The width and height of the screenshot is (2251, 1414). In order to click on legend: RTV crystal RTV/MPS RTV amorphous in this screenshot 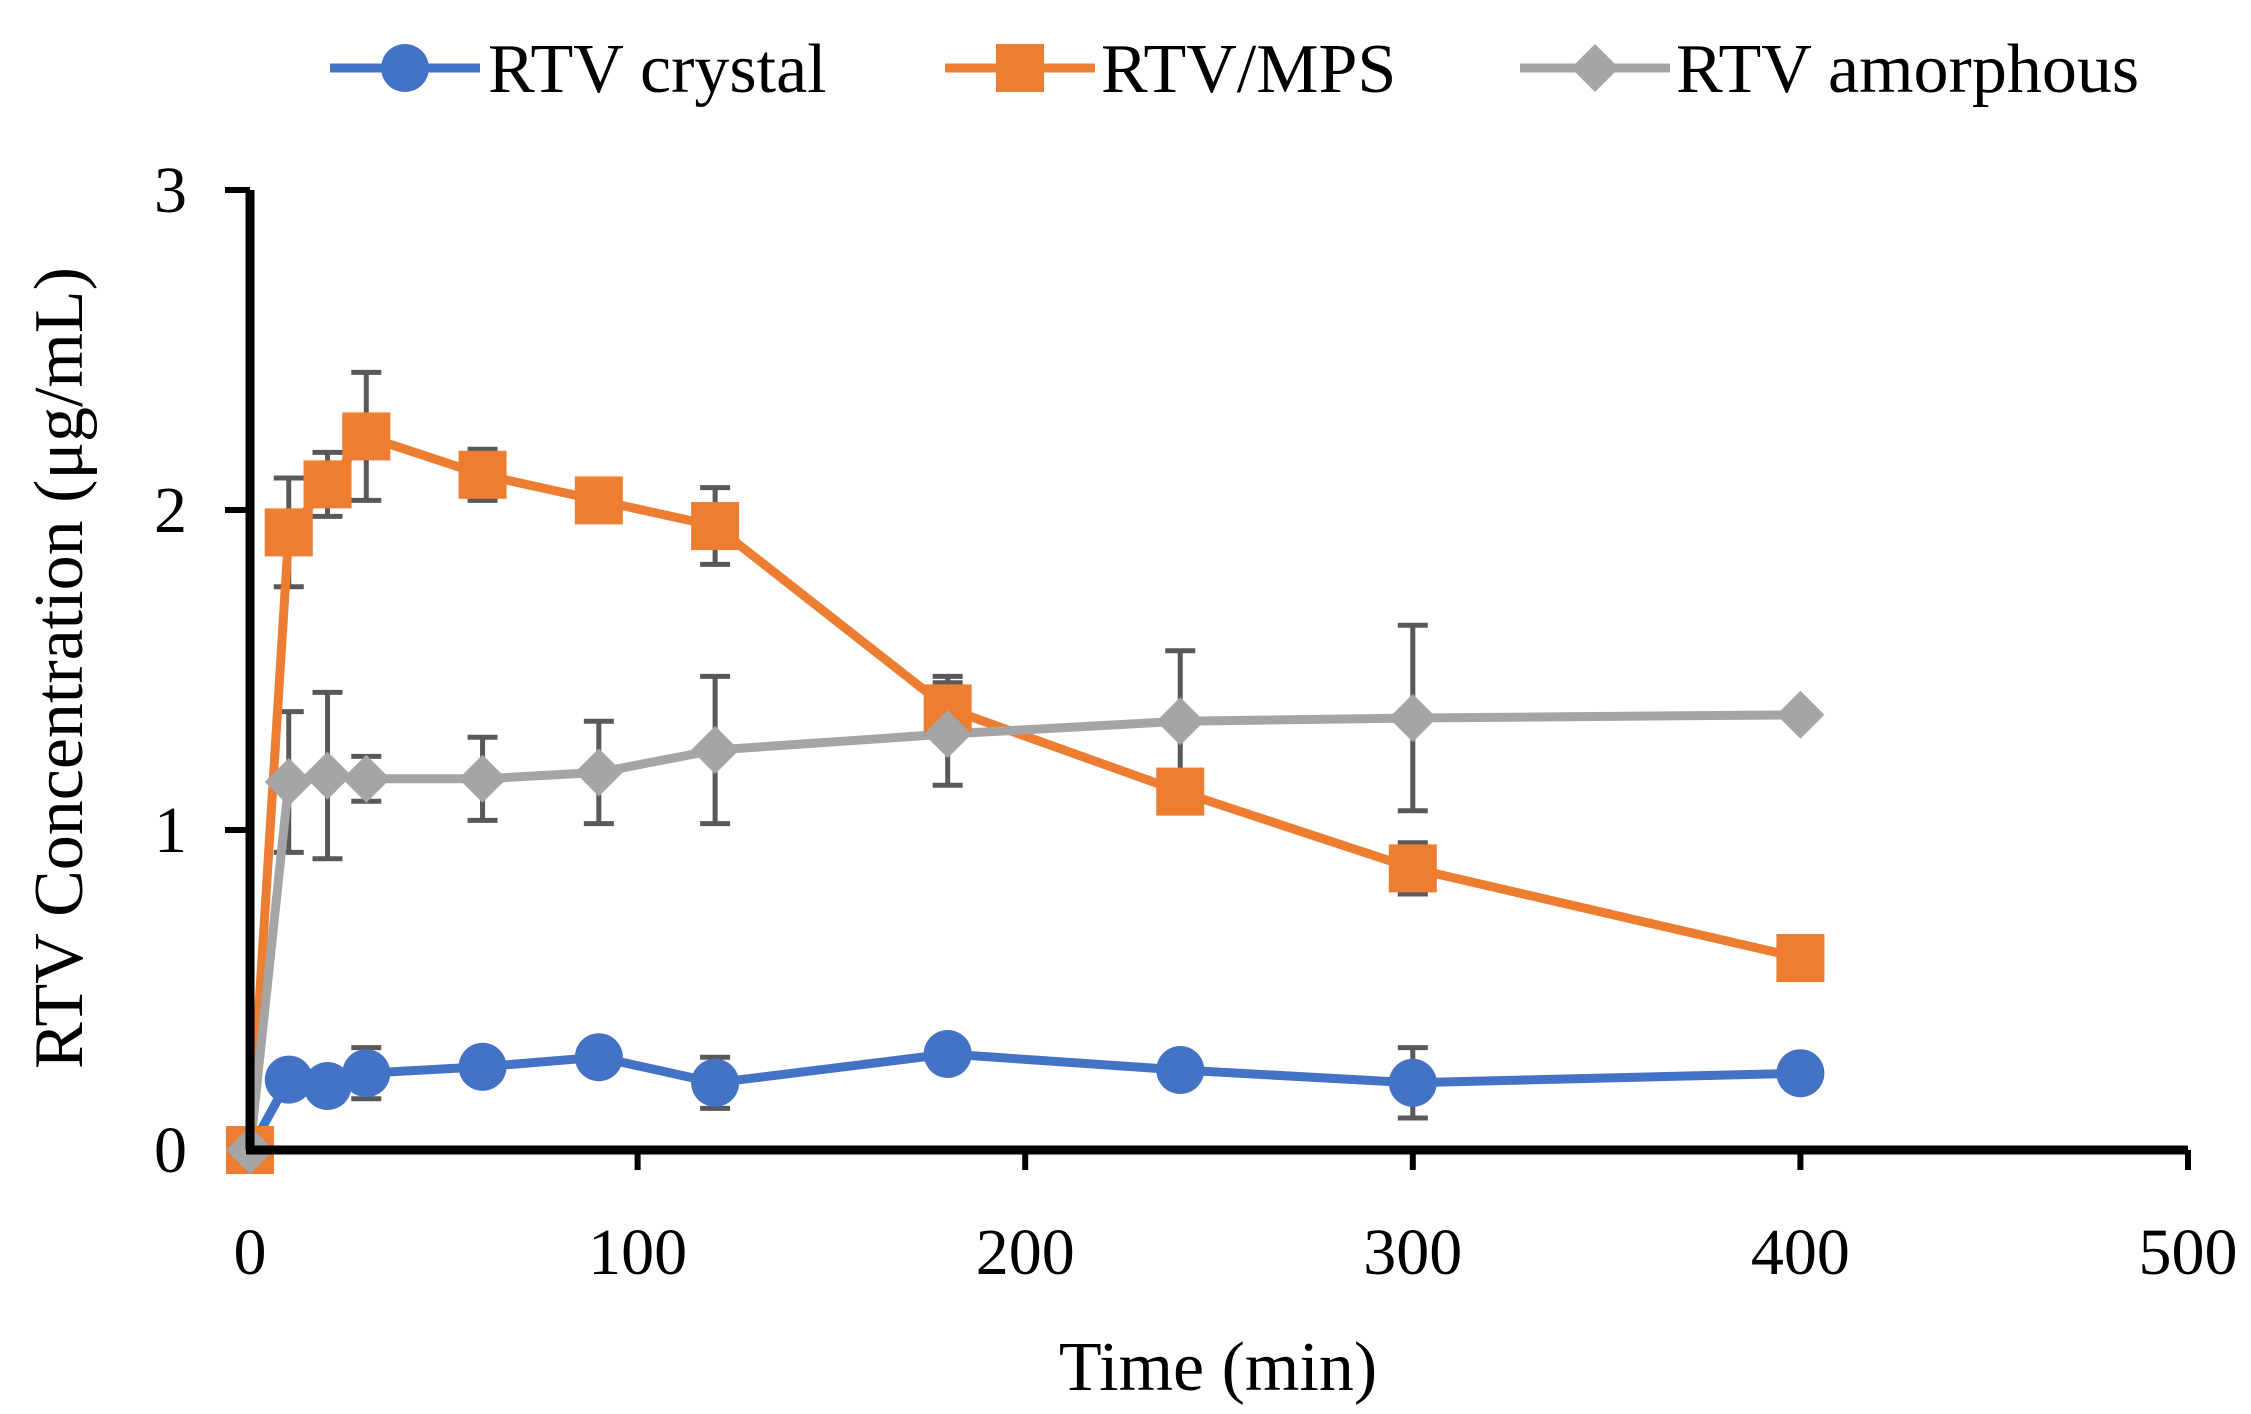, I will do `click(1234, 69)`.